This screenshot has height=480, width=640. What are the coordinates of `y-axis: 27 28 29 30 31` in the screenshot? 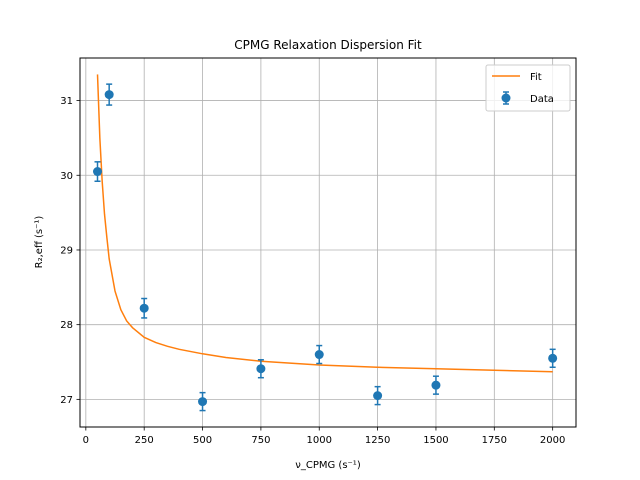 It's located at (70, 251).